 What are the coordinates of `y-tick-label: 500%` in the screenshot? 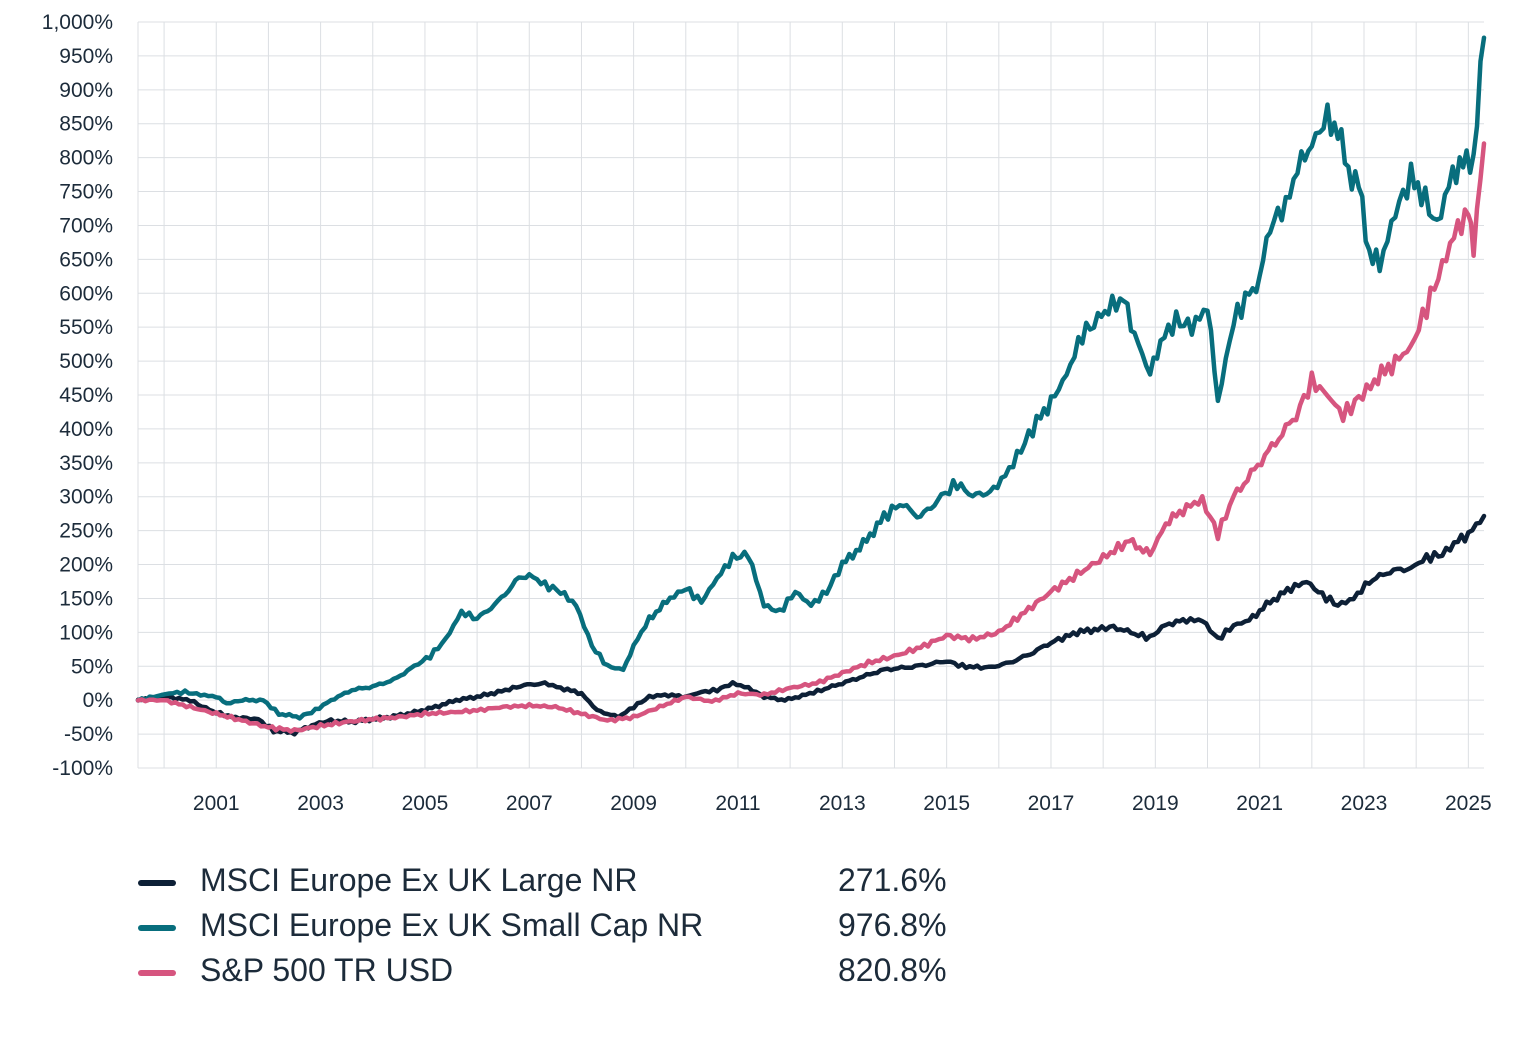 It's located at (86, 361).